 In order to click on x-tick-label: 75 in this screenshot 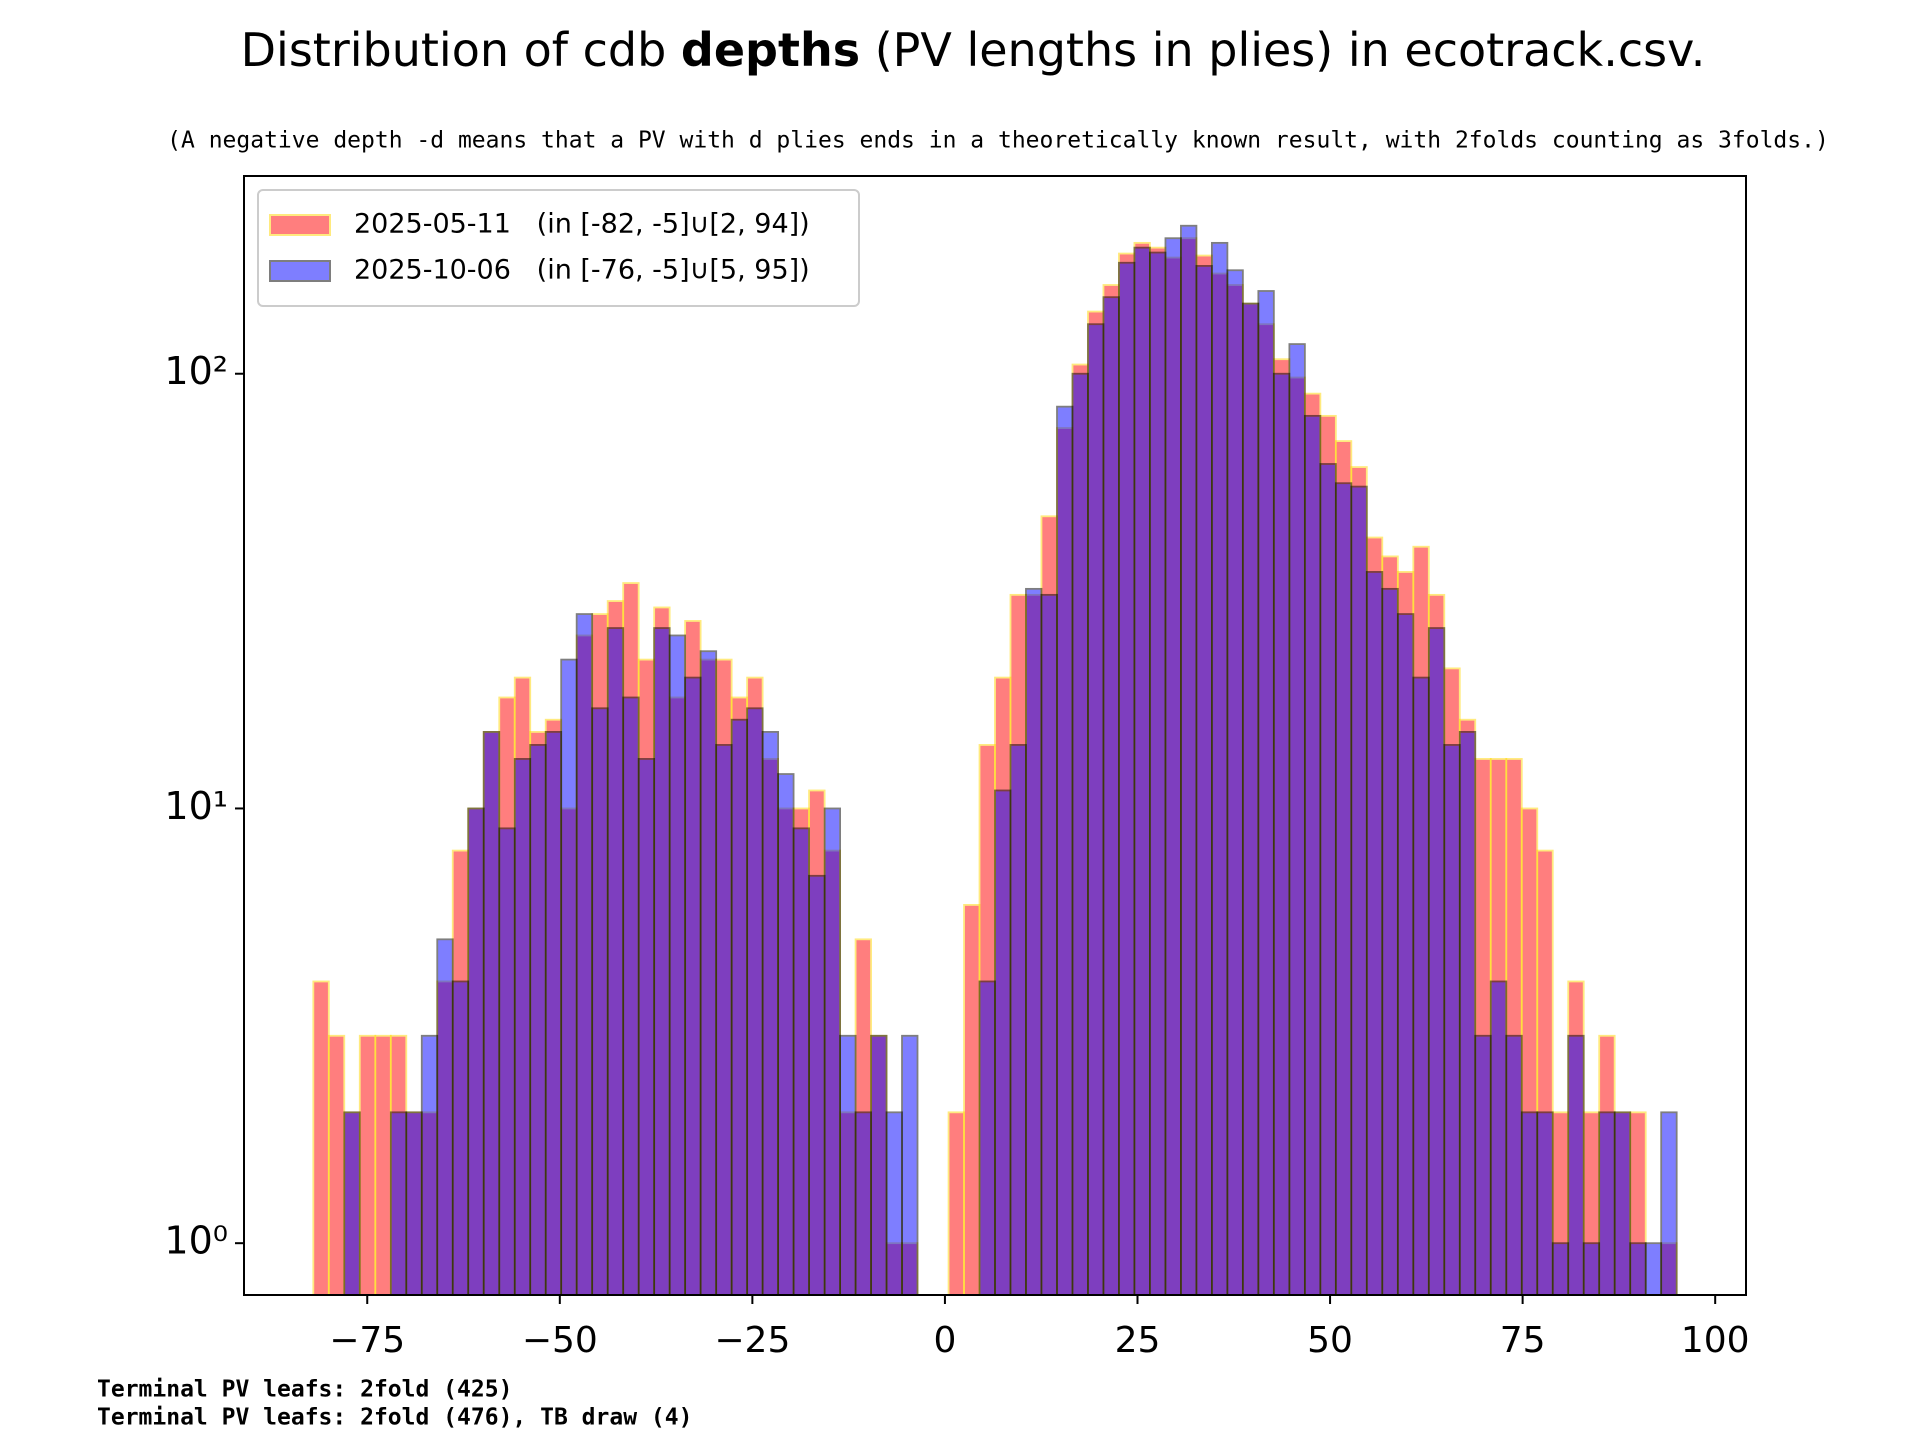, I will do `click(1523, 1340)`.